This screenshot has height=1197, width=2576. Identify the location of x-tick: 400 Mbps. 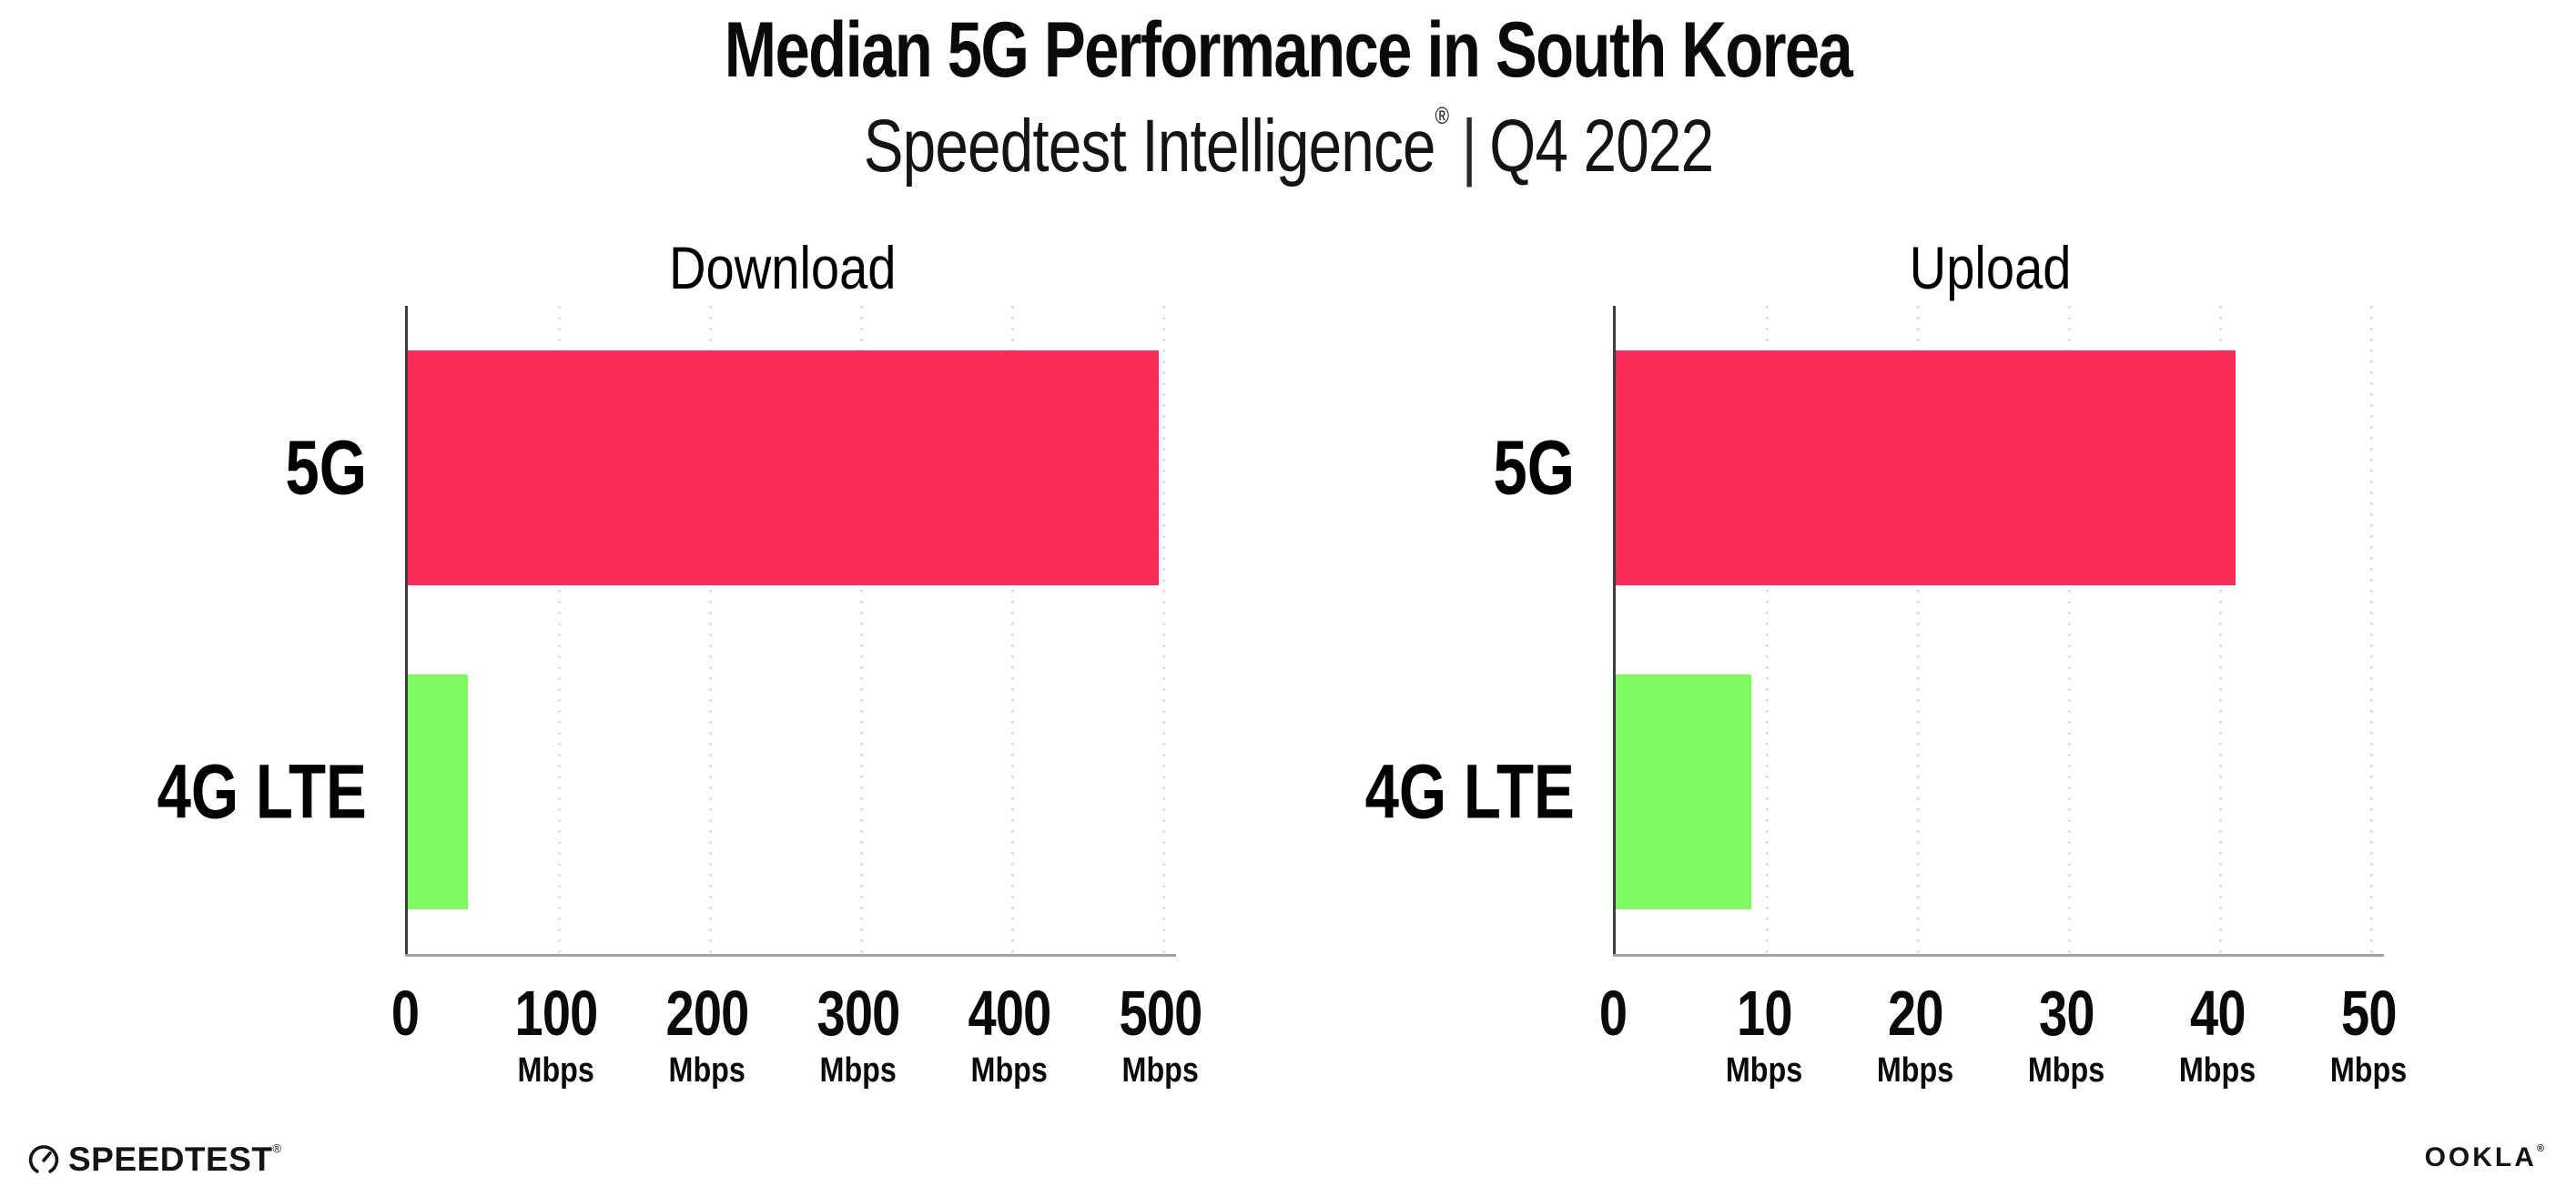
(1009, 1034).